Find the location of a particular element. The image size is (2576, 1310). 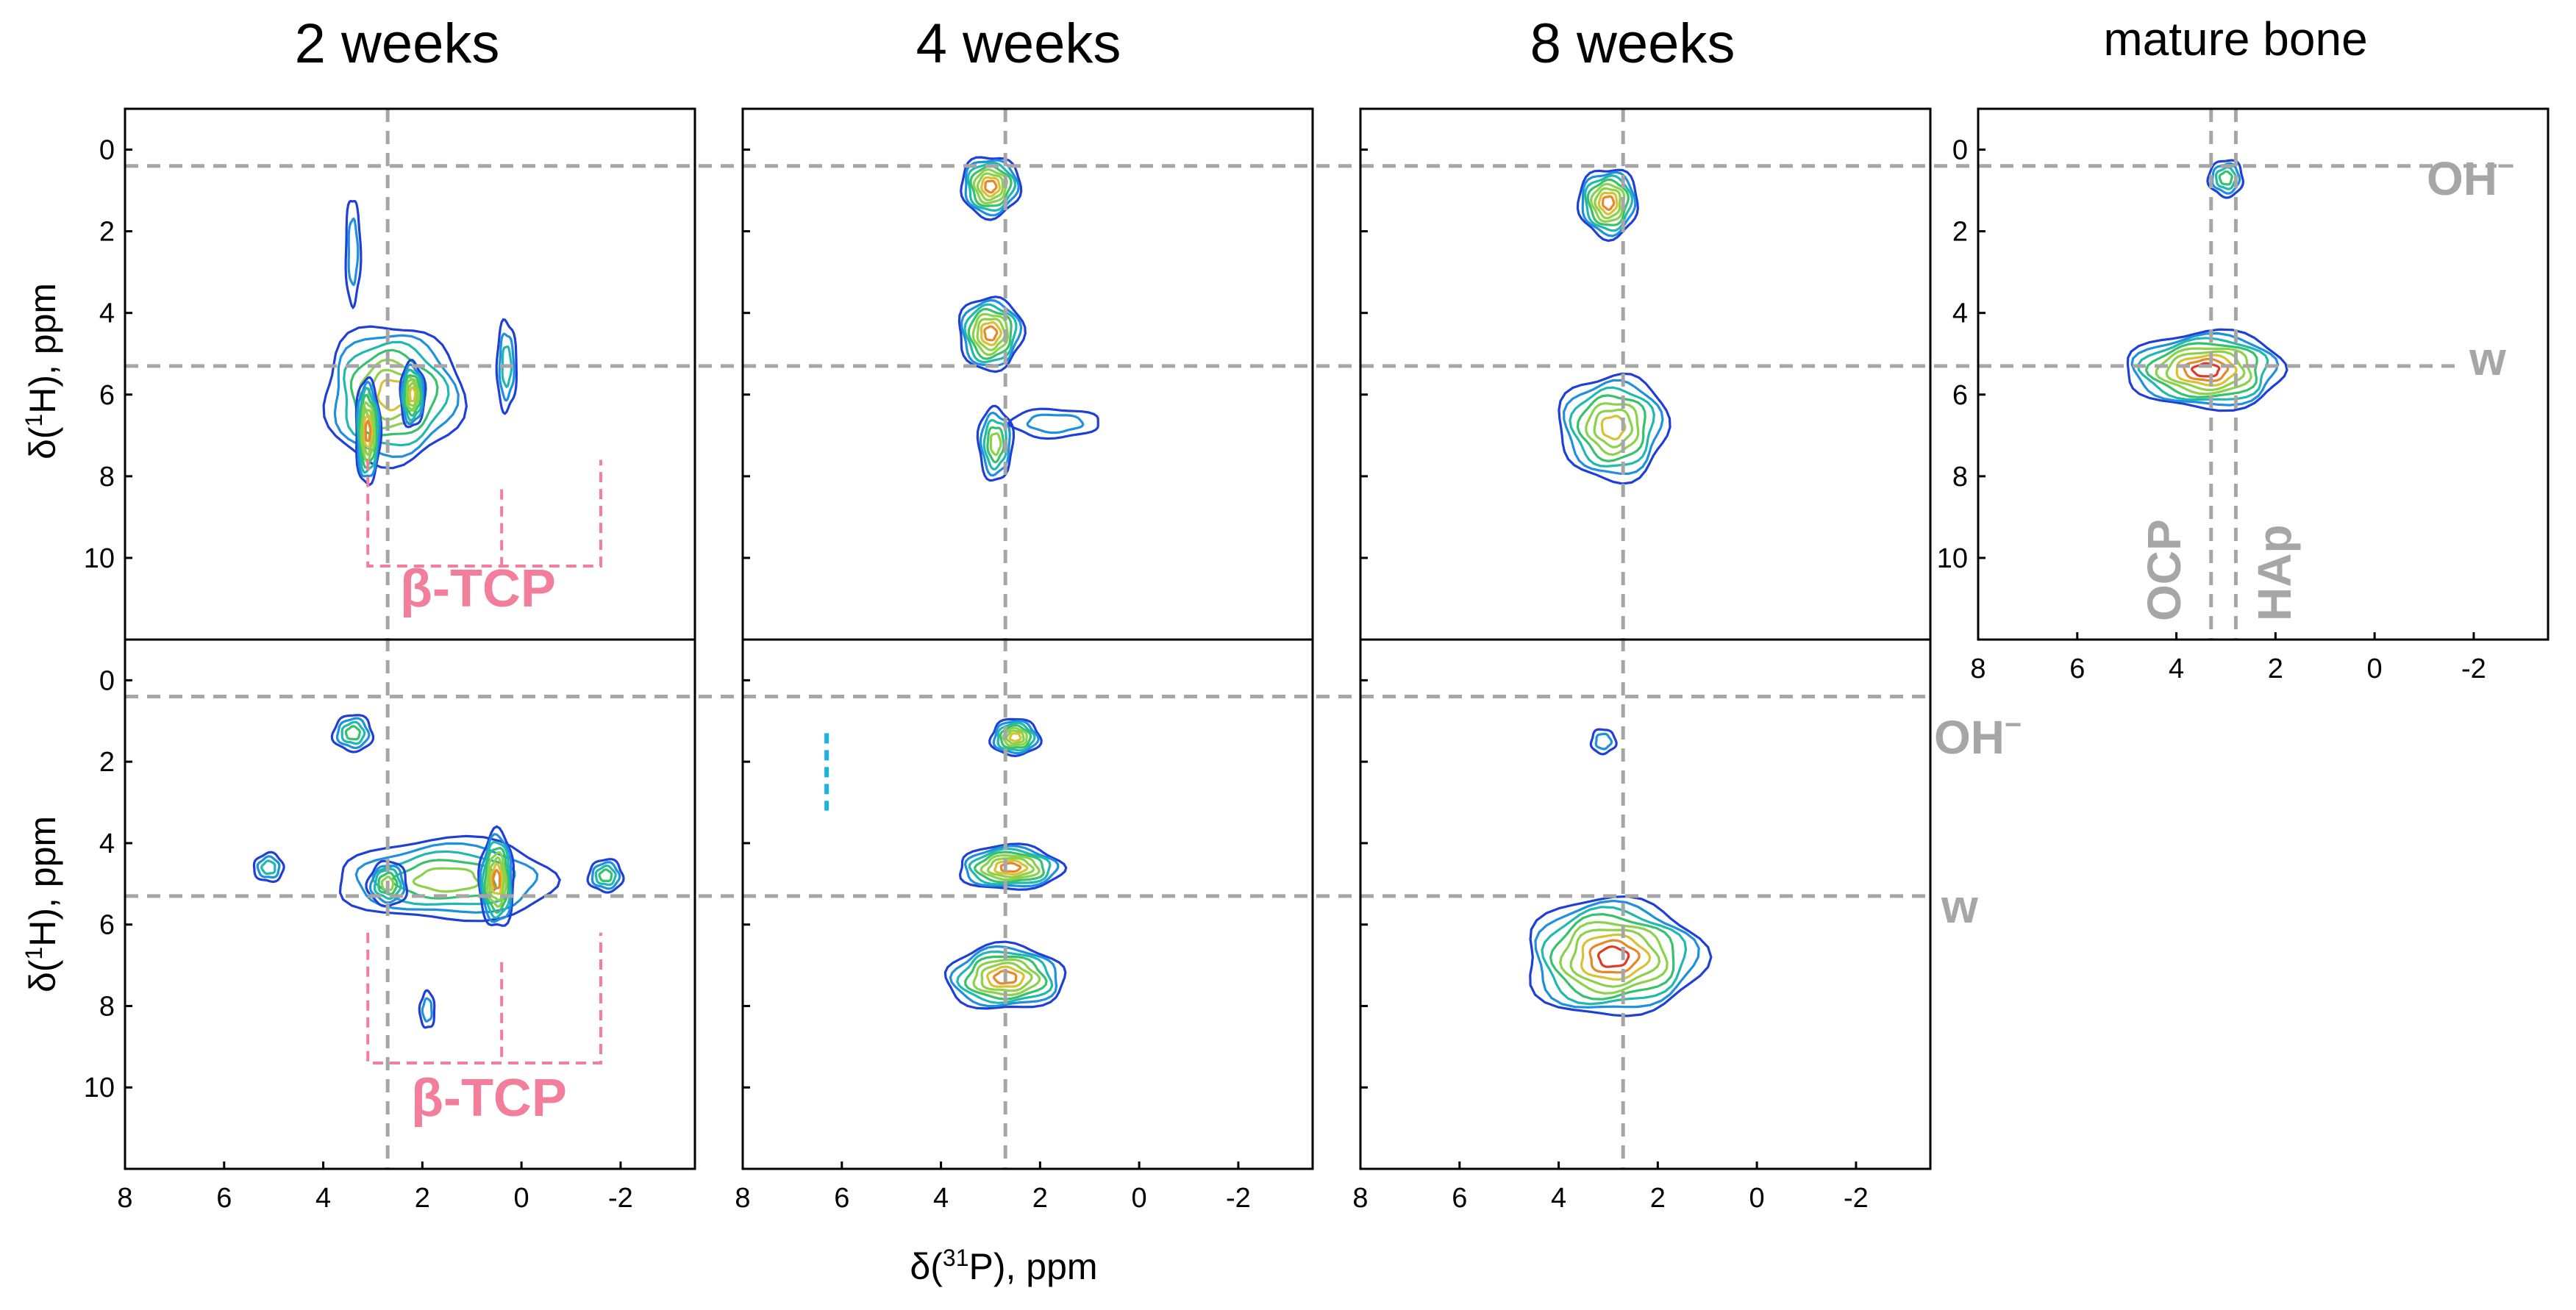

contour-p1-k2-l4 is located at coordinates (995, 444).